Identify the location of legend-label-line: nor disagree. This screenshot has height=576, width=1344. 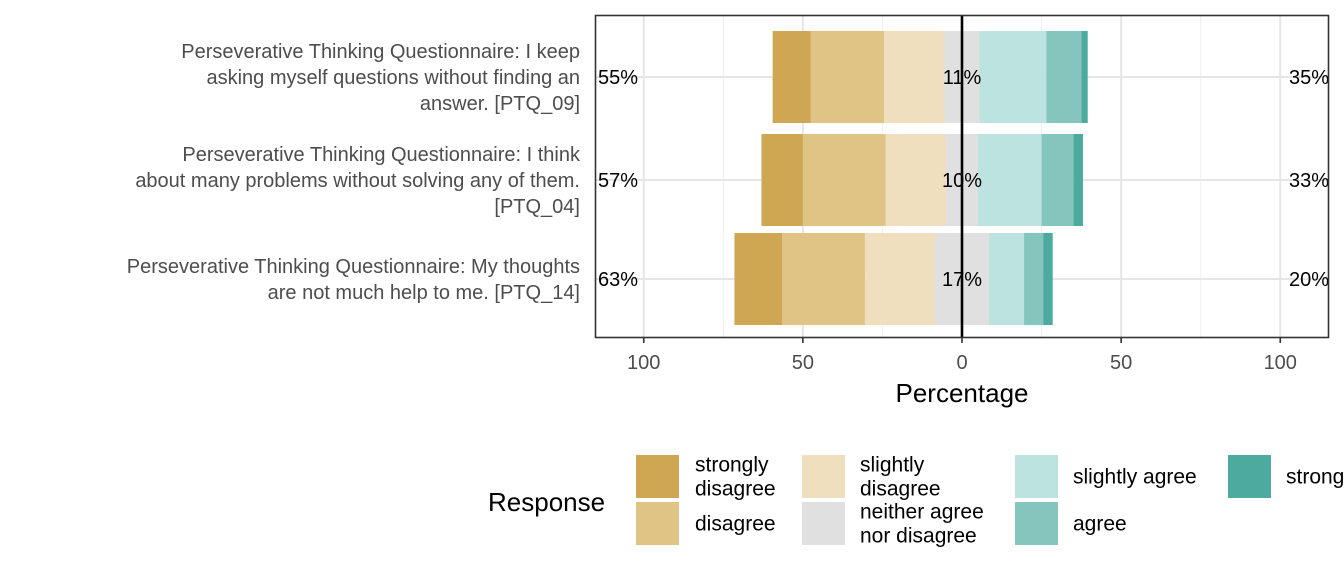
(918, 536).